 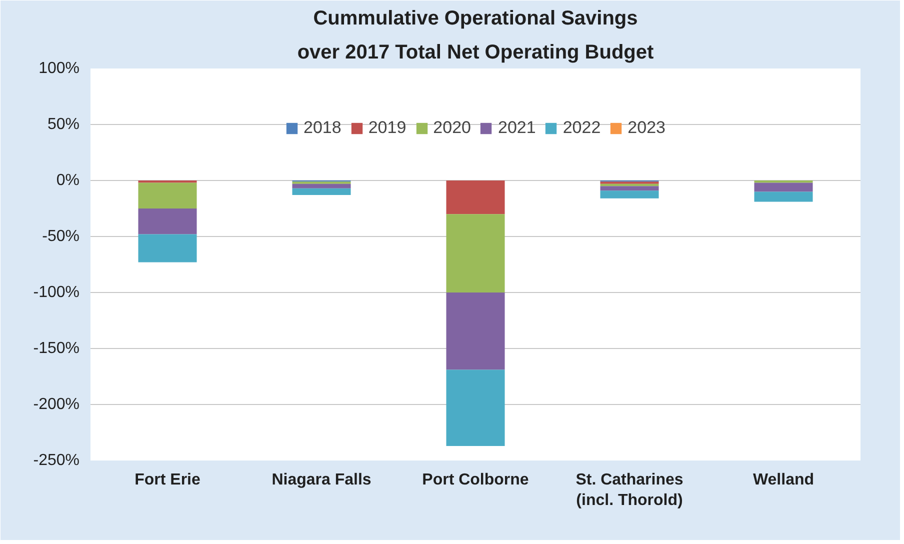 I want to click on chart-title: Cummulative Operational Savings, so click(x=475, y=19).